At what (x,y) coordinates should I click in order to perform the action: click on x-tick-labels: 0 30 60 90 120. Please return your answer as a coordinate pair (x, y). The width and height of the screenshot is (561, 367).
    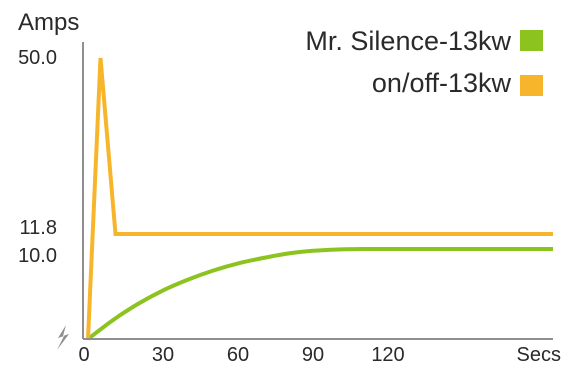
    Looking at the image, I should click on (241, 355).